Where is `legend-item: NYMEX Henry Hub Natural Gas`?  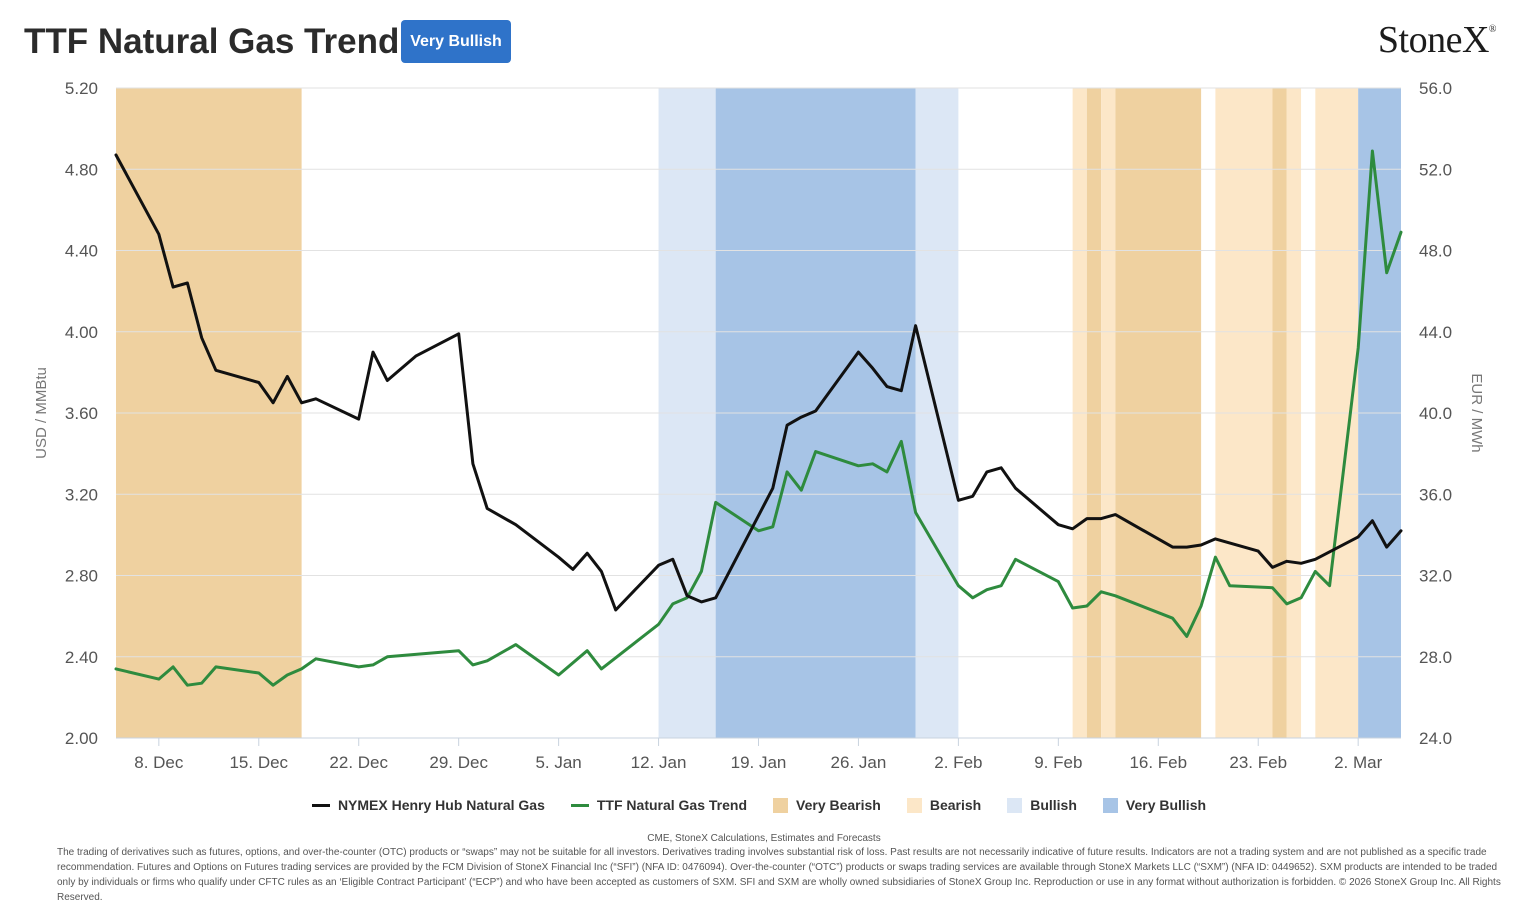 legend-item: NYMEX Henry Hub Natural Gas is located at coordinates (428, 805).